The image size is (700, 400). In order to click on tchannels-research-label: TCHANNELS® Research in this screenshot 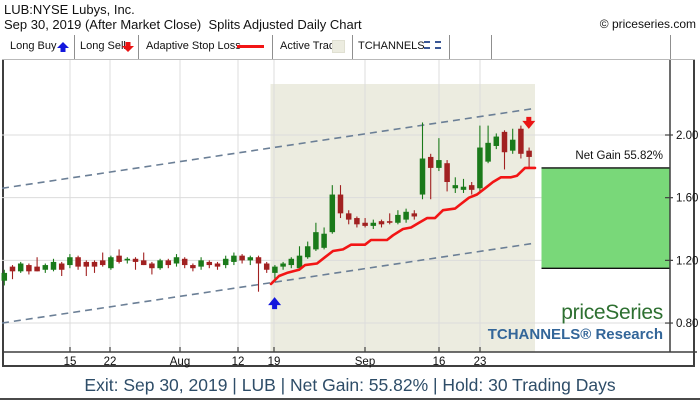, I will do `click(575, 334)`.